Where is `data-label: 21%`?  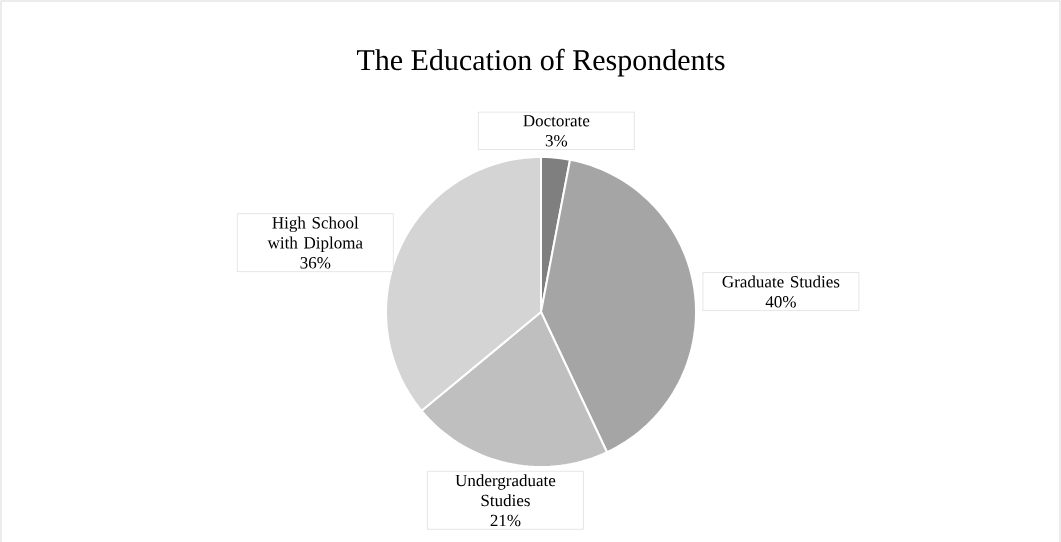
data-label: 21% is located at coordinates (505, 520).